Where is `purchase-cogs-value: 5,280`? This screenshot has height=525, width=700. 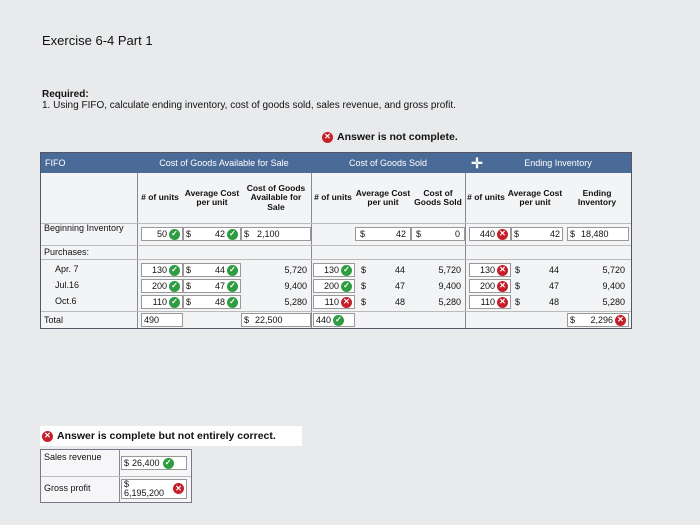 purchase-cogs-value: 5,280 is located at coordinates (449, 302).